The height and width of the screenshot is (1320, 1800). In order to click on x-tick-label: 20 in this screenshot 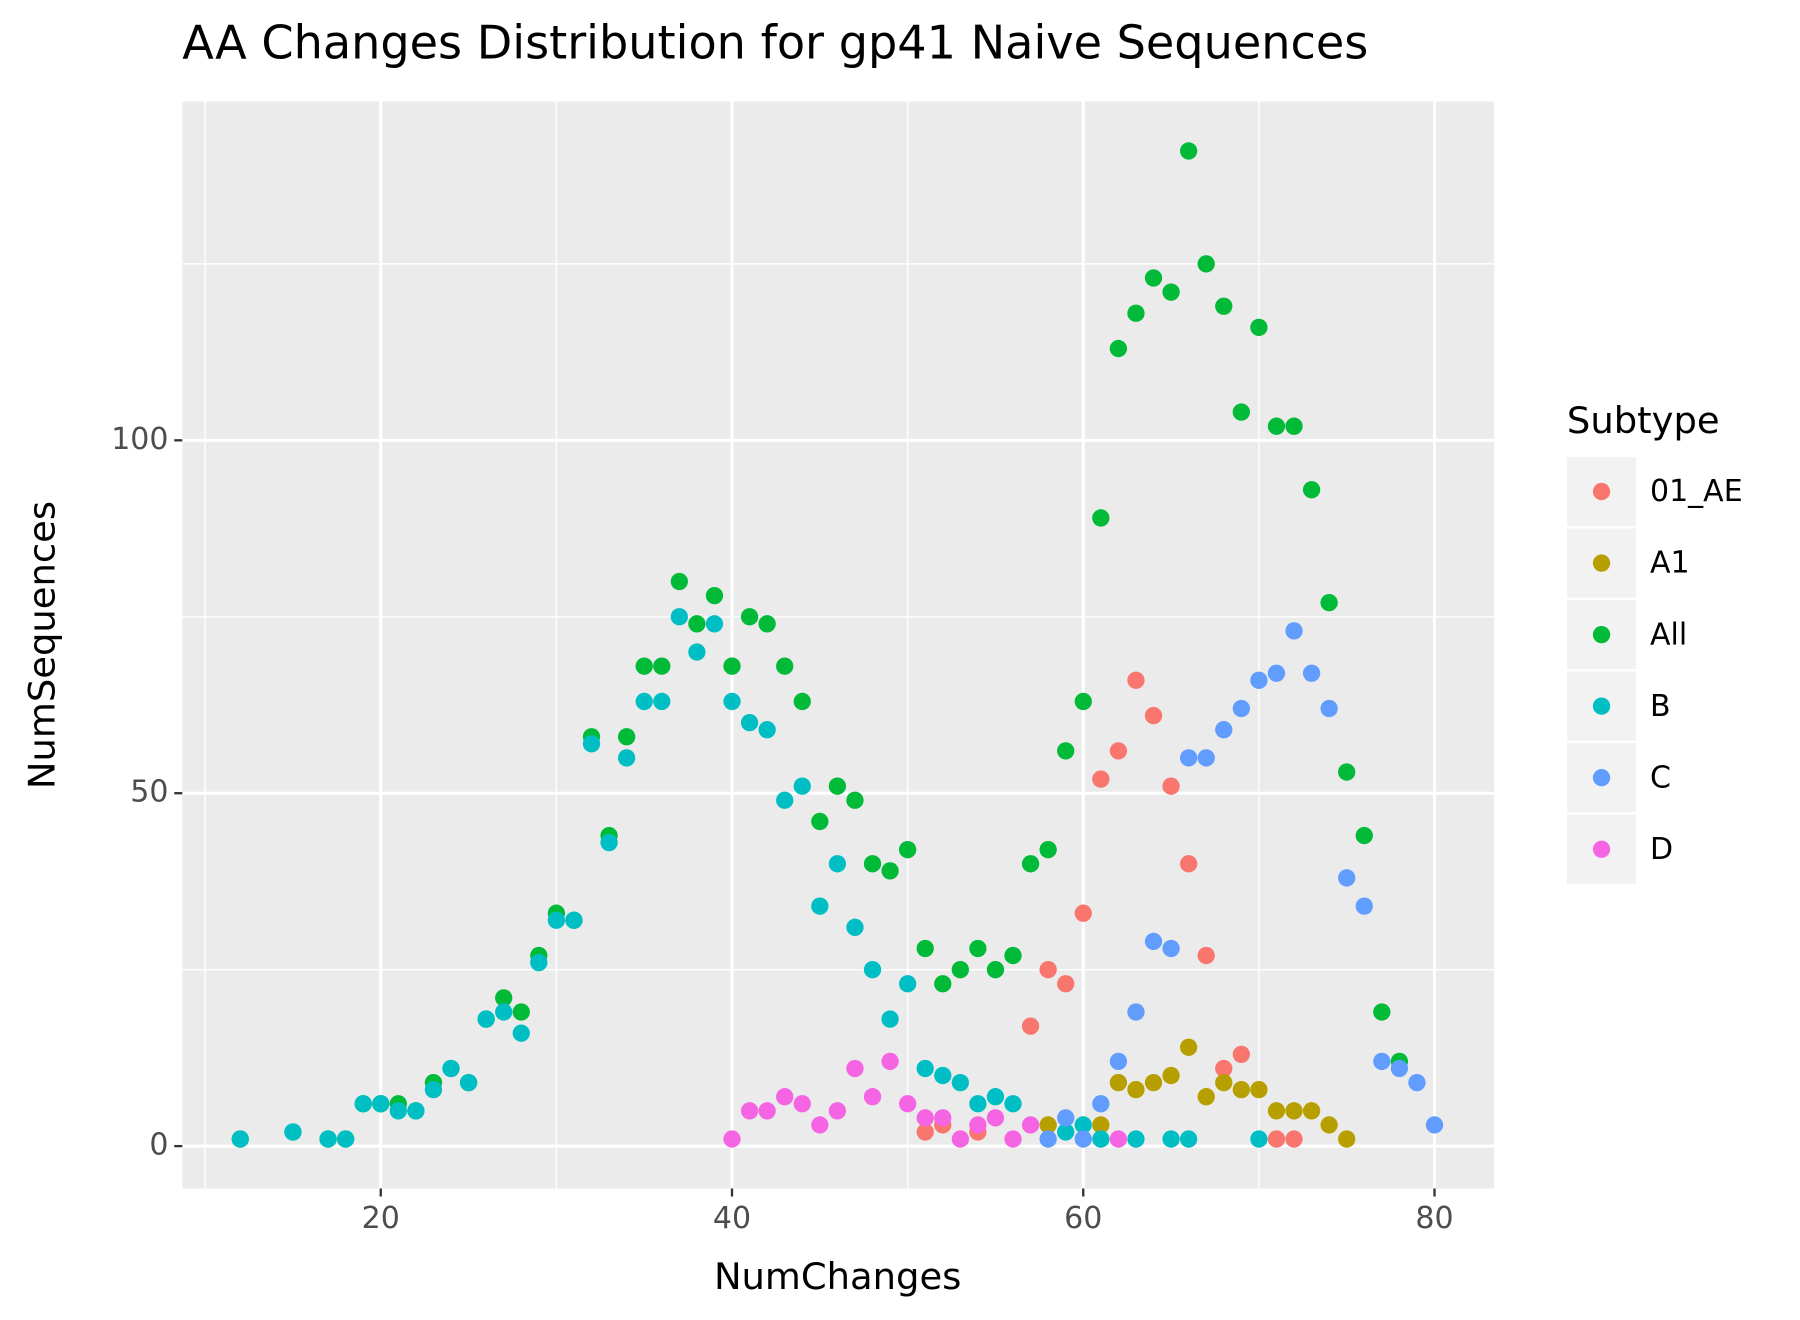, I will do `click(381, 1218)`.